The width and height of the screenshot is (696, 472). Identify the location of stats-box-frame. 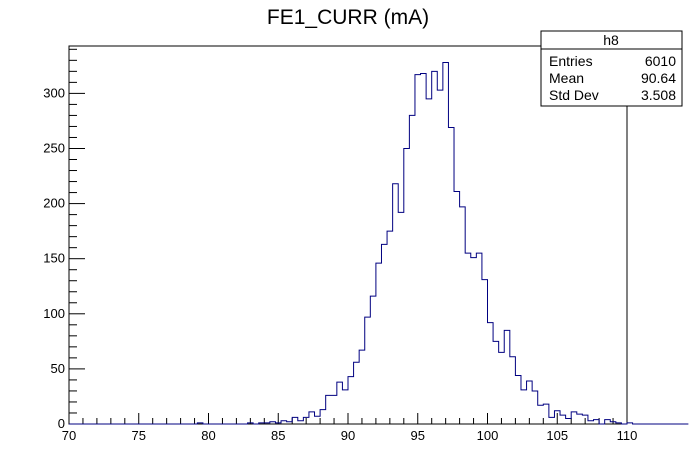
(611, 68).